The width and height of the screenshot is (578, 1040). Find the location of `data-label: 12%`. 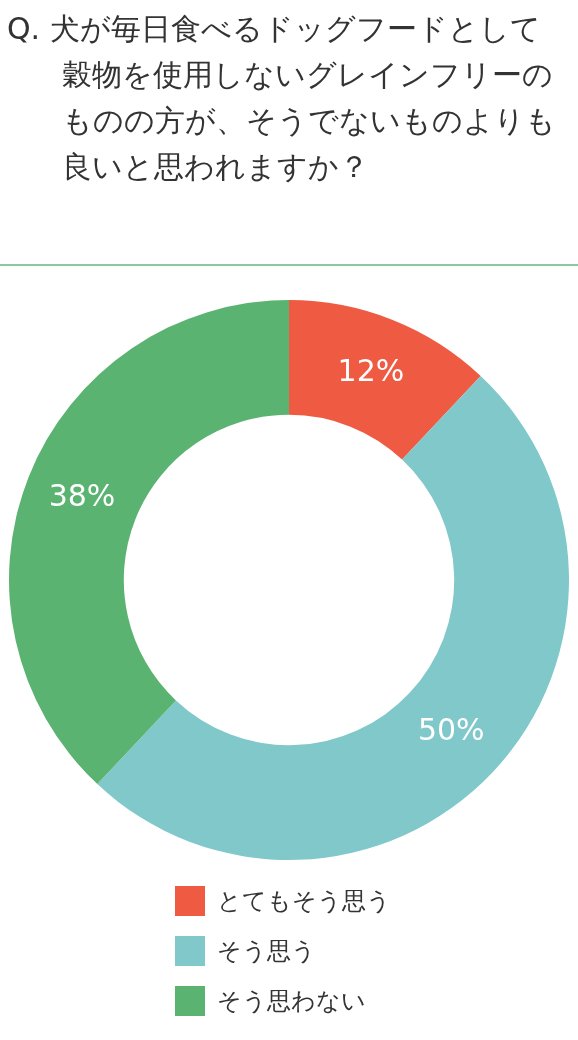

data-label: 12% is located at coordinates (371, 370).